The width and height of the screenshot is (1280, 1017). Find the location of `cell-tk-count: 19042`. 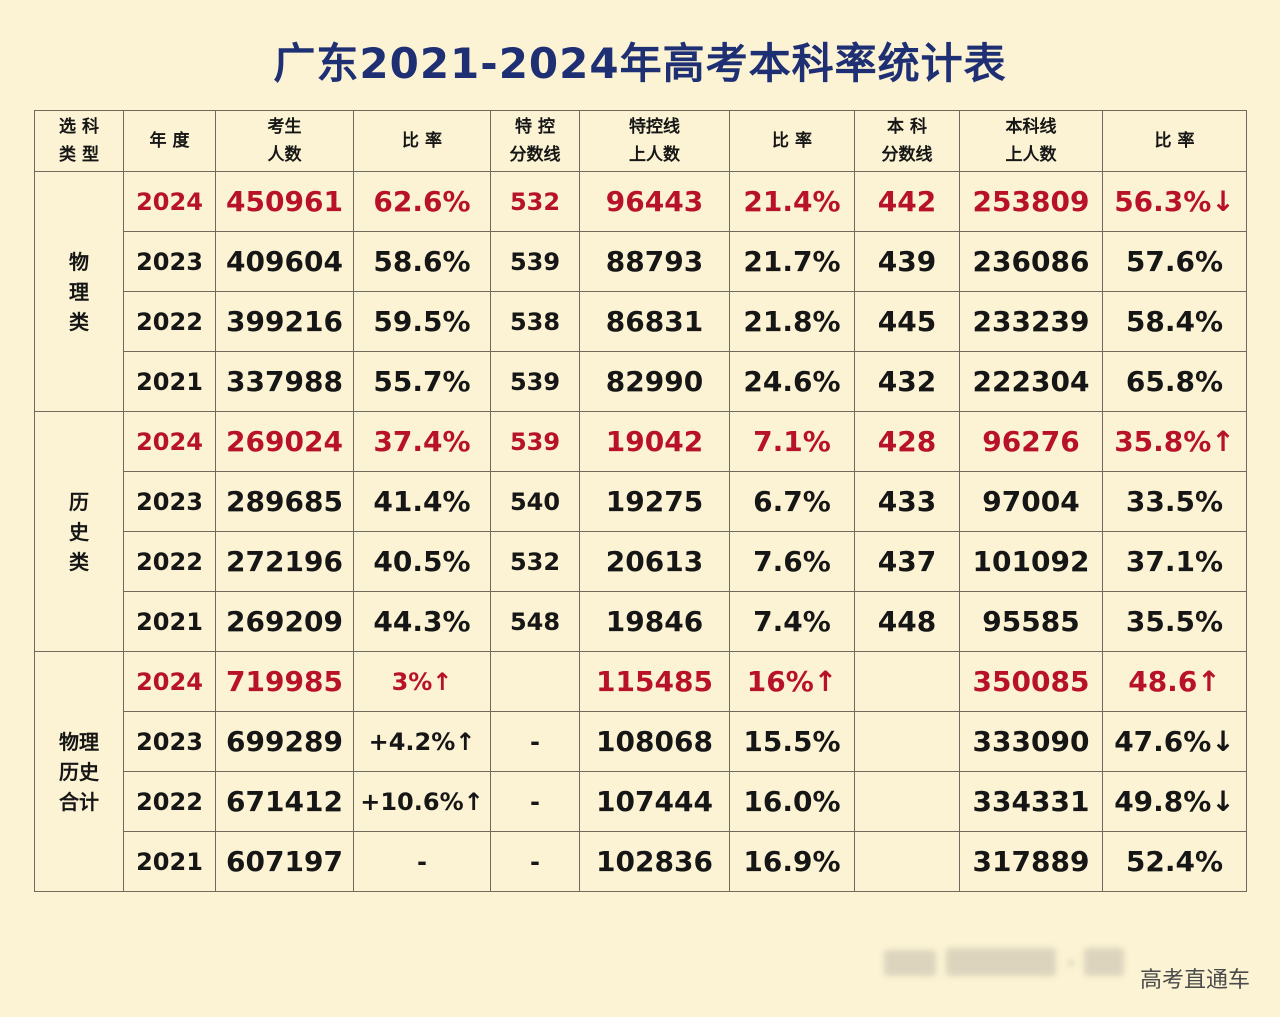

cell-tk-count: 19042 is located at coordinates (654, 441).